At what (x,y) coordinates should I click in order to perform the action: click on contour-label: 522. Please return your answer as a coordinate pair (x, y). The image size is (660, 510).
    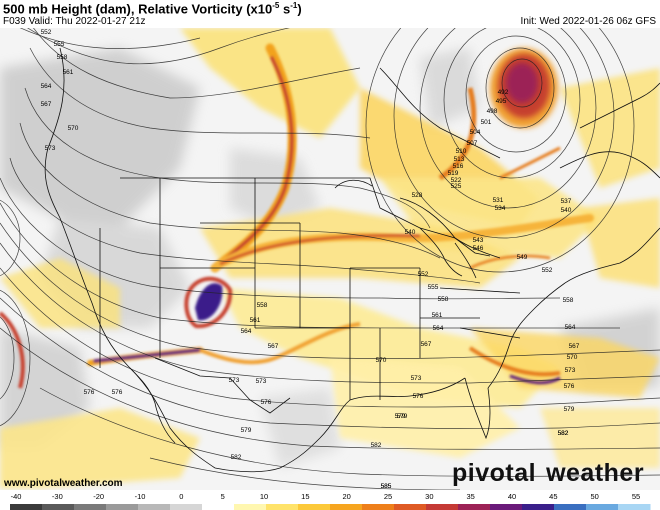
    Looking at the image, I should click on (456, 180).